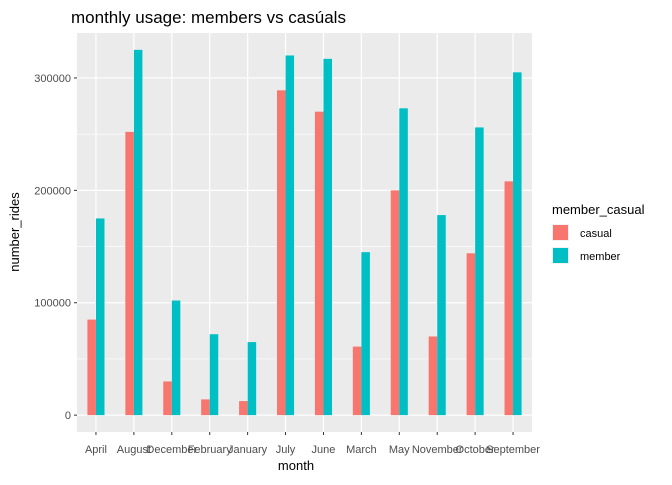 Image resolution: width=672 pixels, height=485 pixels. What do you see at coordinates (403, 262) in the screenshot?
I see `bar-member-may` at bounding box center [403, 262].